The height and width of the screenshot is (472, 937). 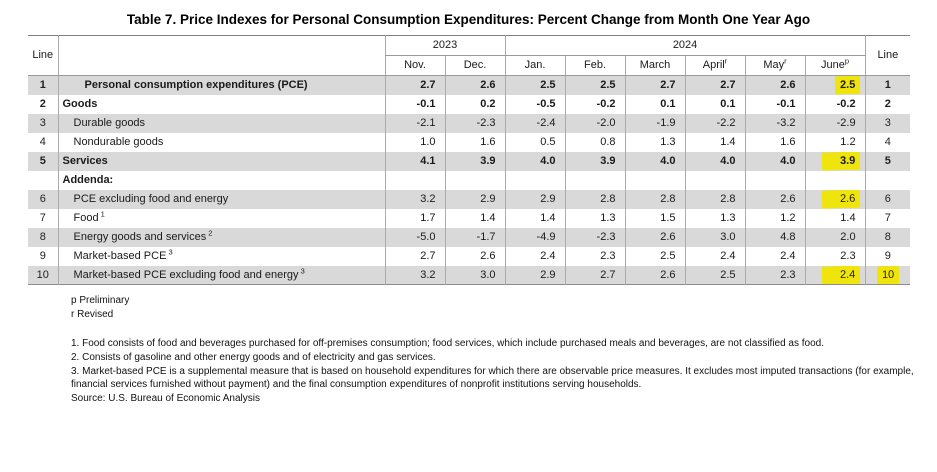 I want to click on highlight-mark: 3.9, so click(x=841, y=161).